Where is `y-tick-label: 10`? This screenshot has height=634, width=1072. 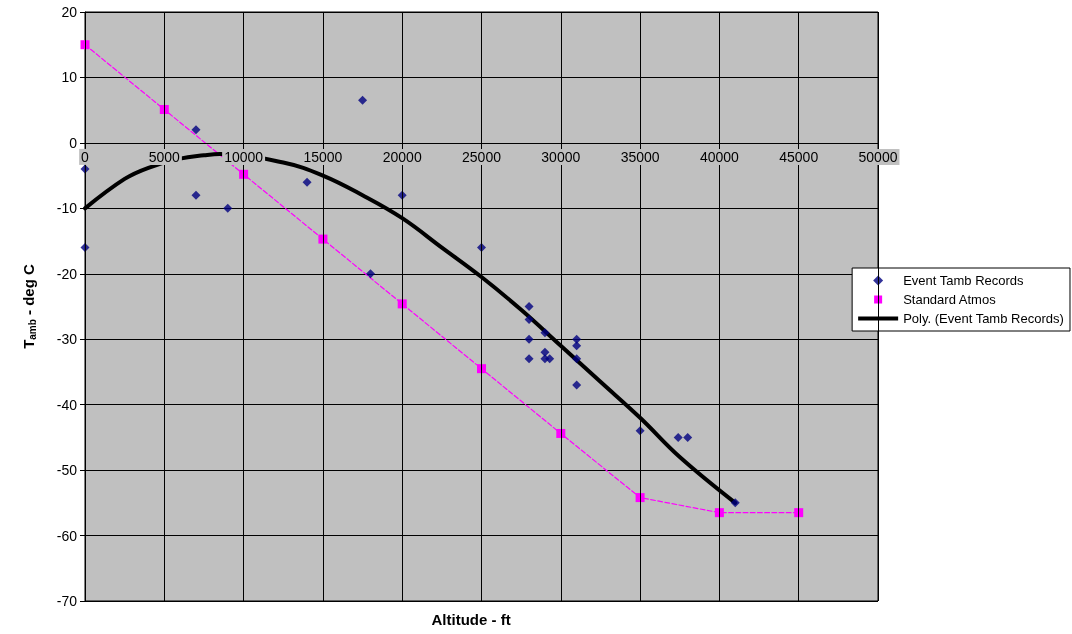 y-tick-label: 10 is located at coordinates (69, 77).